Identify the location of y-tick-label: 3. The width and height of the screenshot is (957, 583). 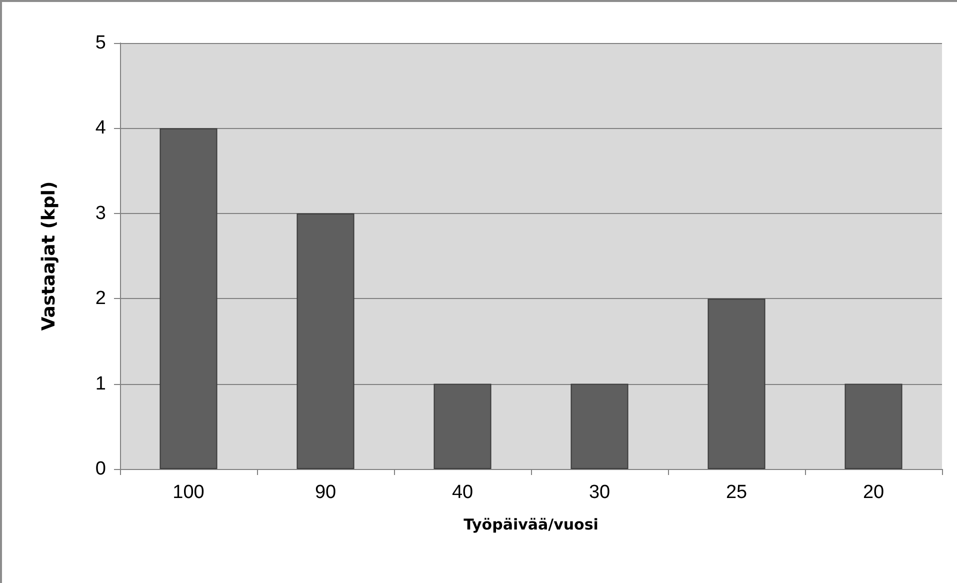
(100, 213).